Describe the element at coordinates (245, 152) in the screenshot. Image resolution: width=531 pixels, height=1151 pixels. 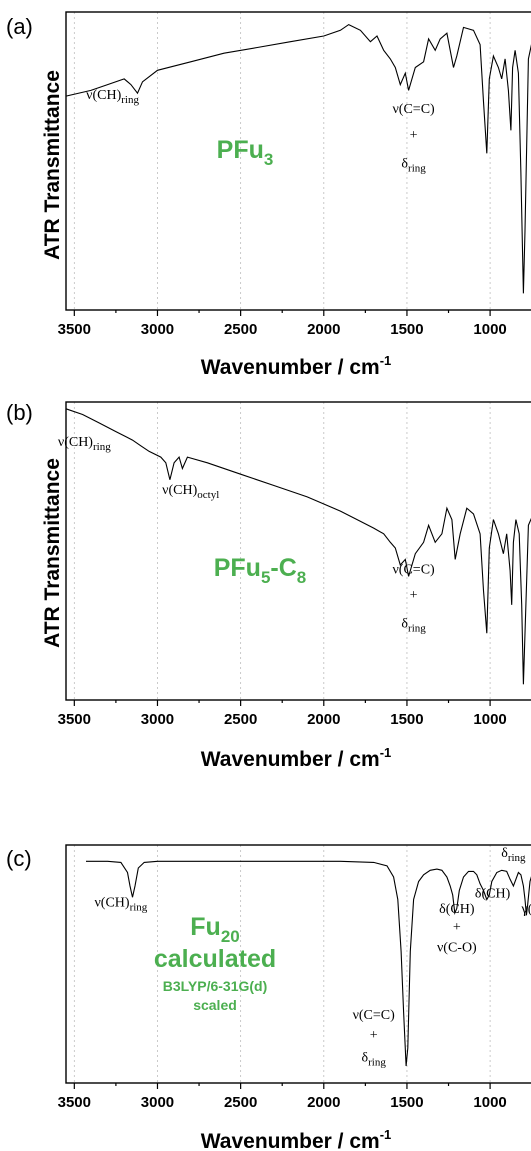
I see `sample-label: PFu3` at that location.